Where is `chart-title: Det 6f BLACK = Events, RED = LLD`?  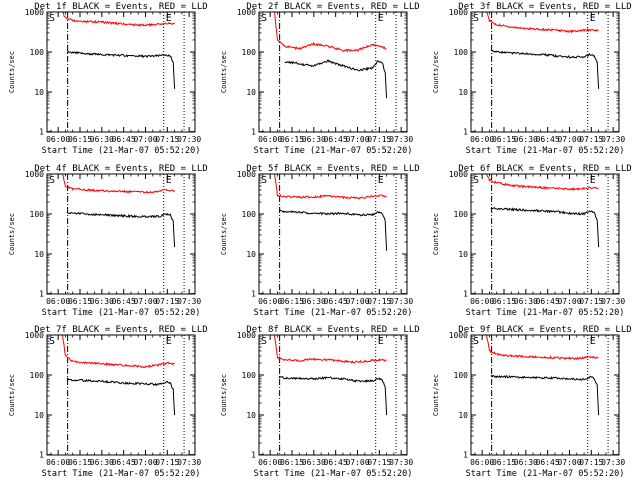
chart-title: Det 6f BLACK = Events, RED = LLD is located at coordinates (544, 169).